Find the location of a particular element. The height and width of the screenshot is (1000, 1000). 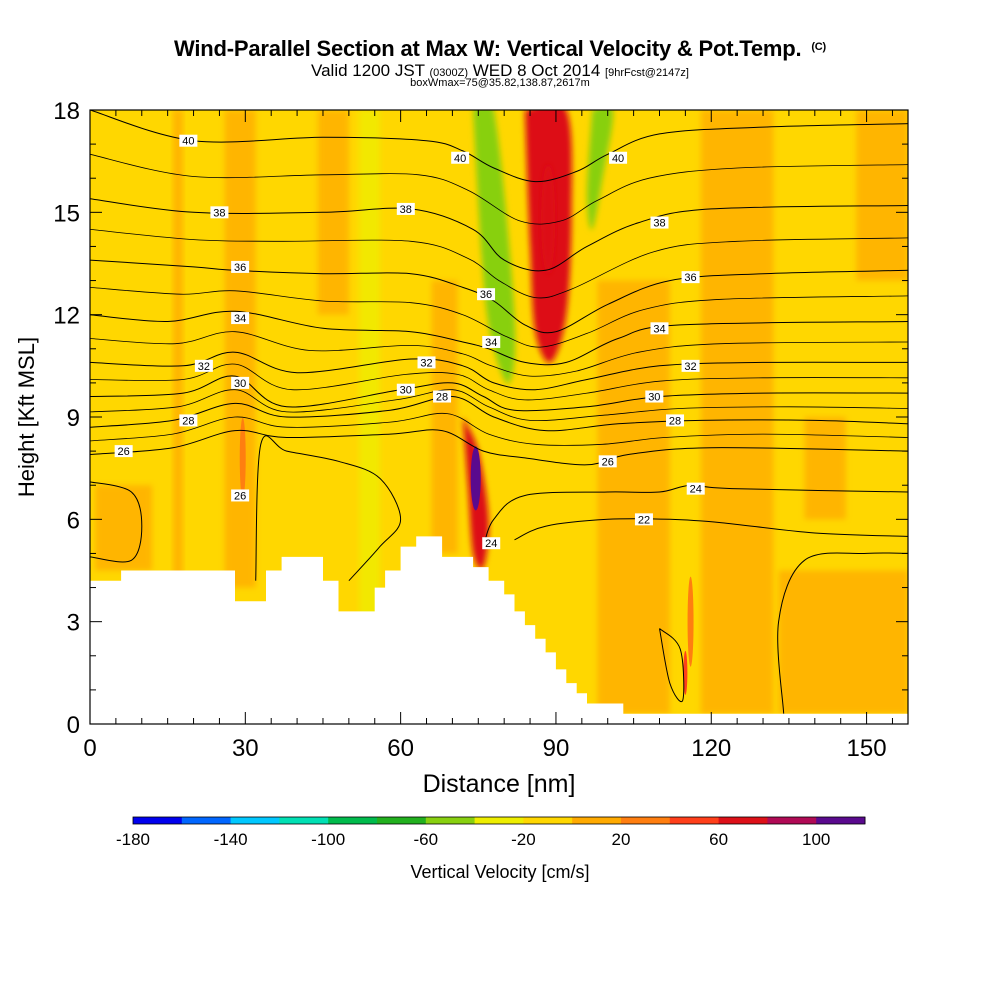

contour-label: 34 is located at coordinates (491, 343).